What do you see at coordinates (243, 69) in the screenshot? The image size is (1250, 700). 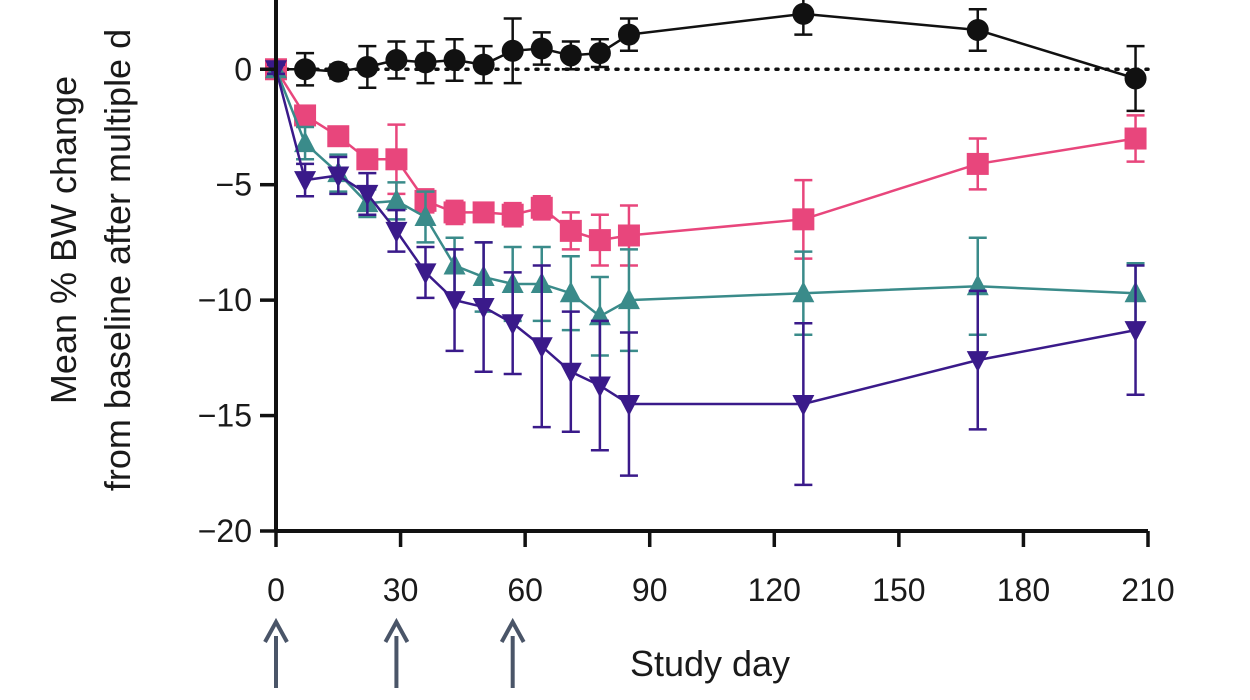 I see `y-tick-label: 0` at bounding box center [243, 69].